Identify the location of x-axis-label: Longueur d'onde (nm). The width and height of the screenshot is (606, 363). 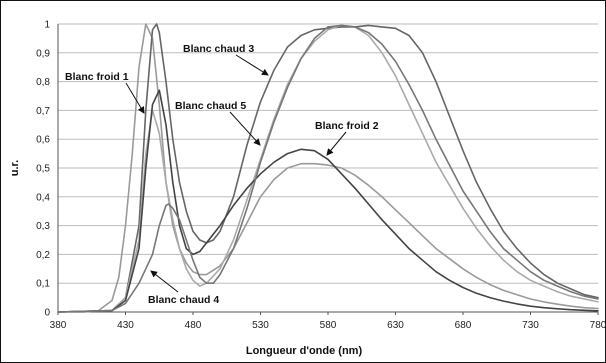
(304, 351).